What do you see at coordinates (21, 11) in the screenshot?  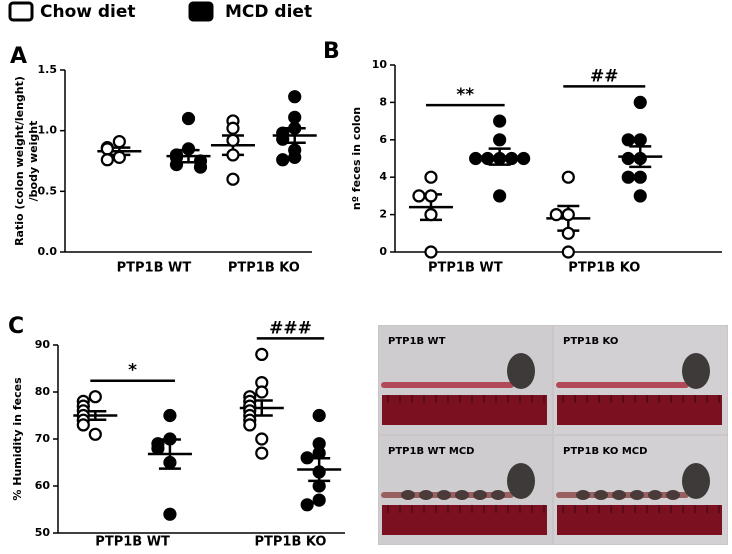 I see `legend-swatch-open` at bounding box center [21, 11].